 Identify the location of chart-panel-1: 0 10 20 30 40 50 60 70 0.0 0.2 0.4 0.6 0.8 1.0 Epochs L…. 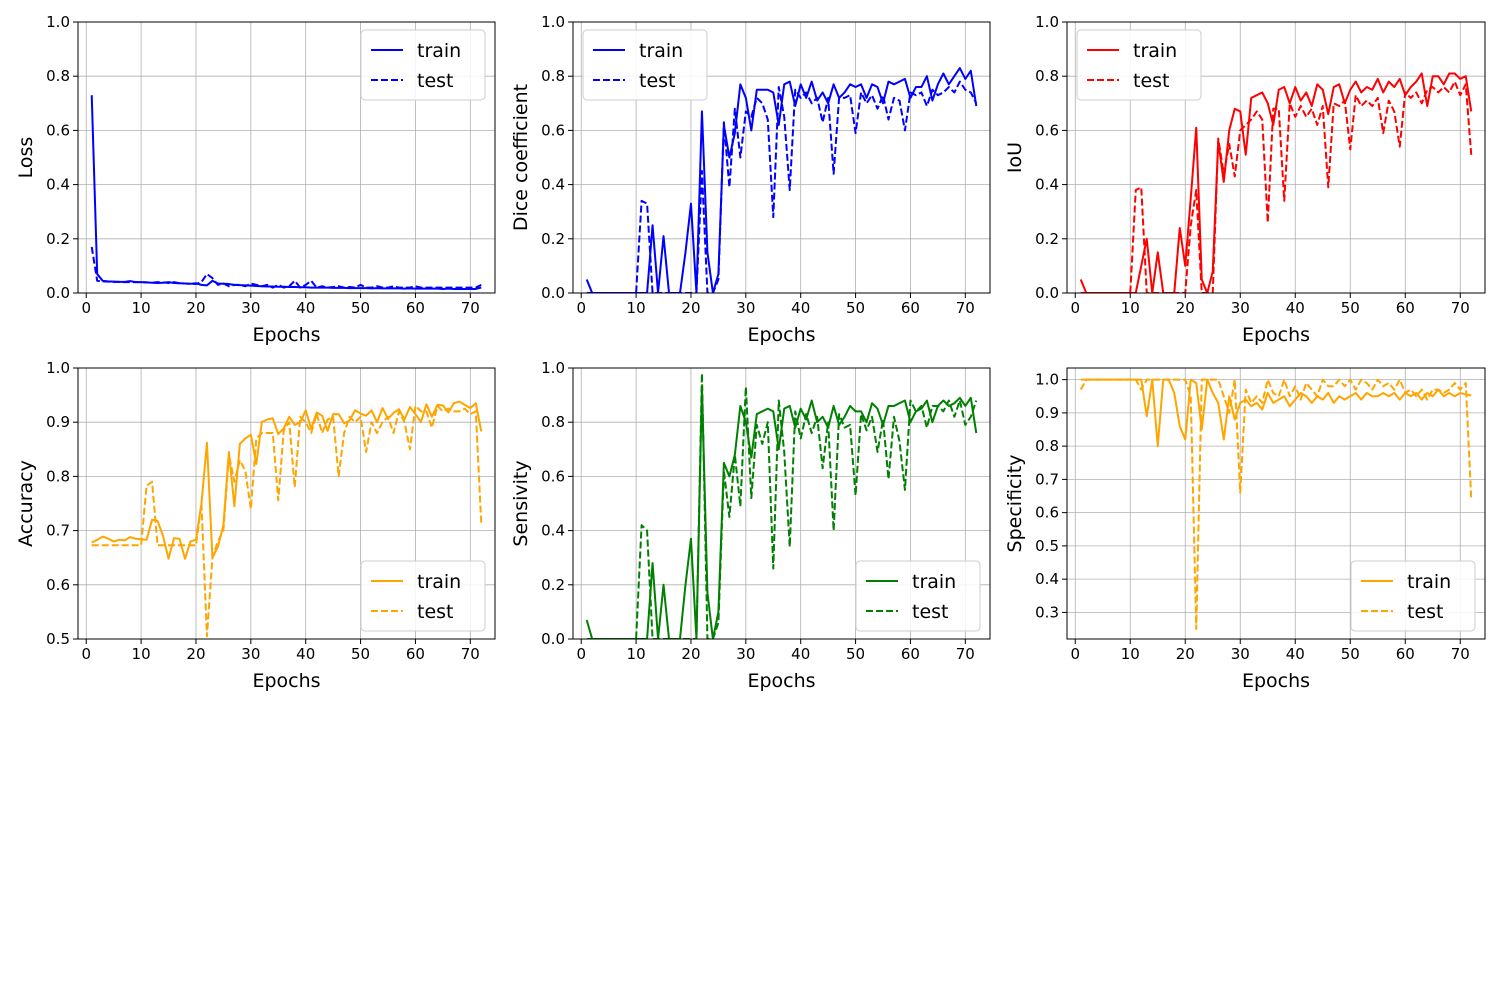
(255, 179).